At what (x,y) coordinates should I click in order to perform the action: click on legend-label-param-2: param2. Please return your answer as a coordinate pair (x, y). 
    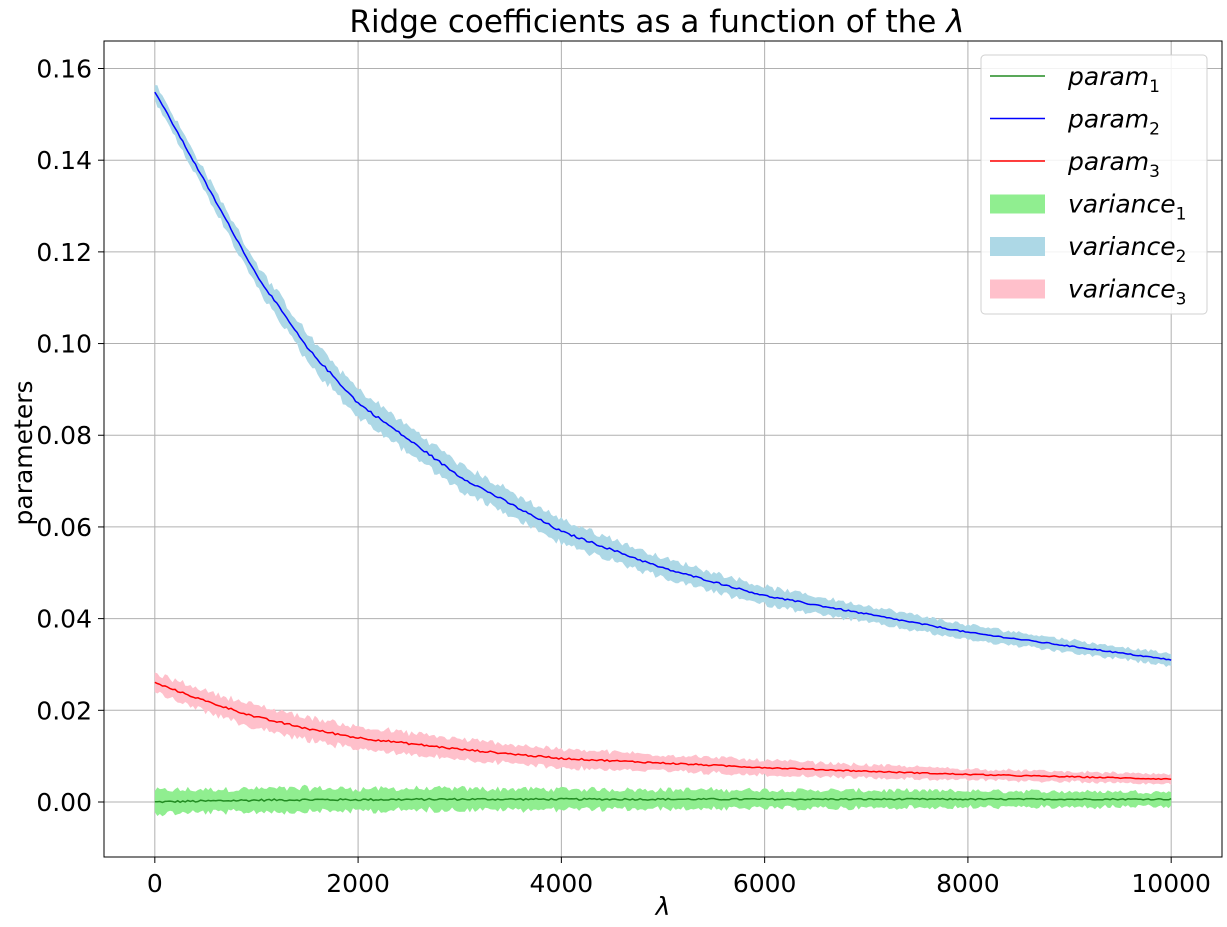
    Looking at the image, I should click on (1113, 122).